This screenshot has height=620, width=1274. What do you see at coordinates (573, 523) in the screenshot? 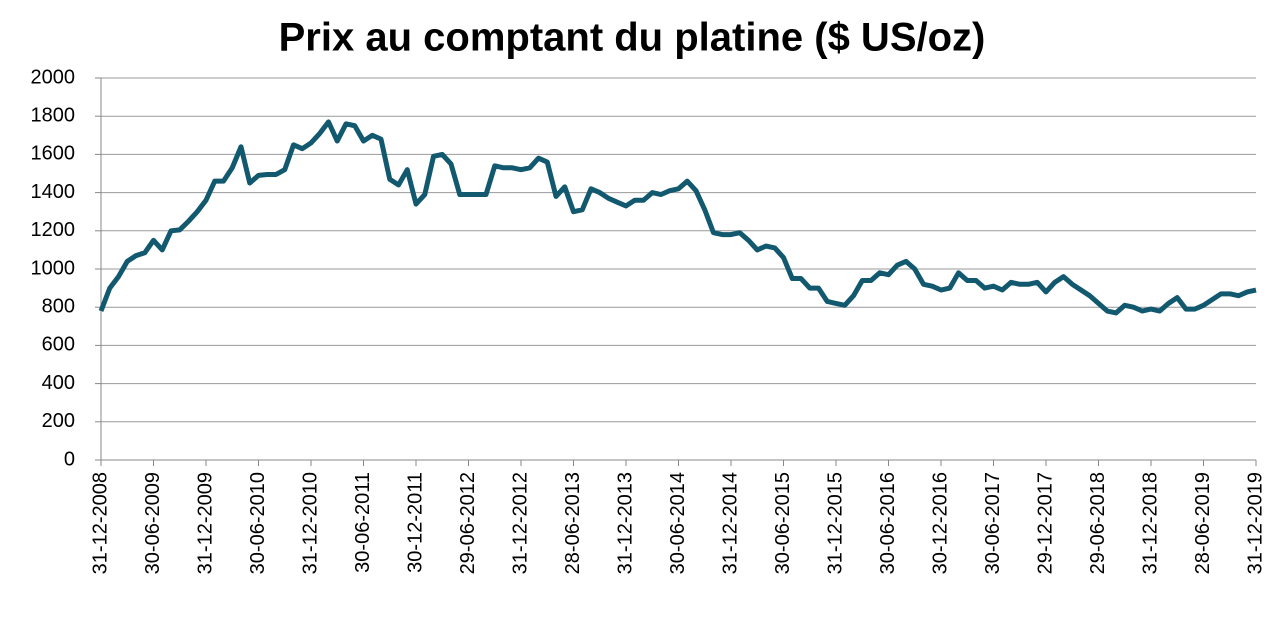
I see `x-tick-label: 28-06-2013` at bounding box center [573, 523].